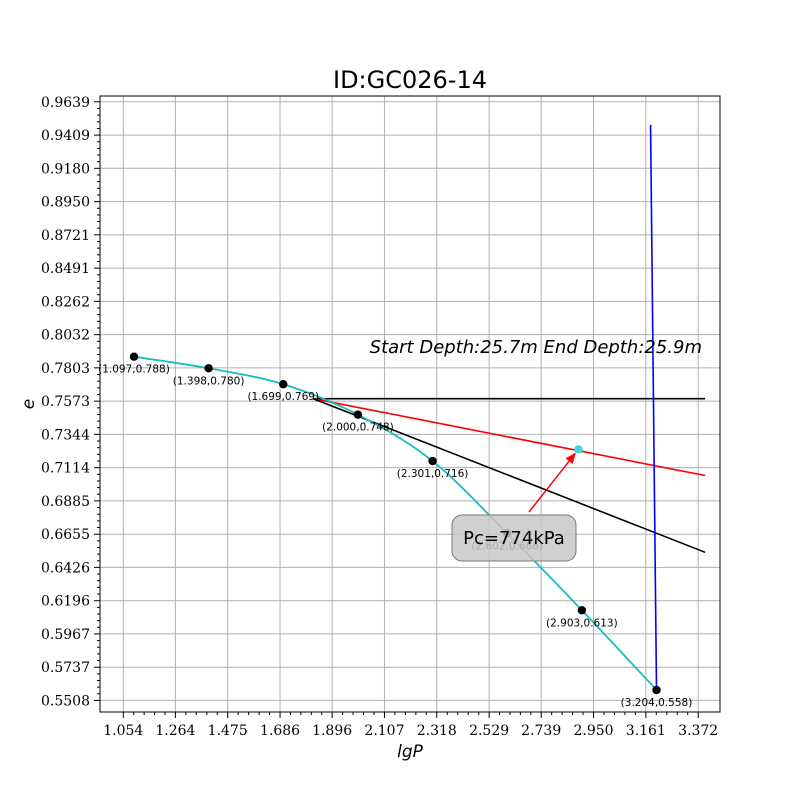  Describe the element at coordinates (582, 623) in the screenshot. I see `data-point-label: (2.903,0.613)` at that location.